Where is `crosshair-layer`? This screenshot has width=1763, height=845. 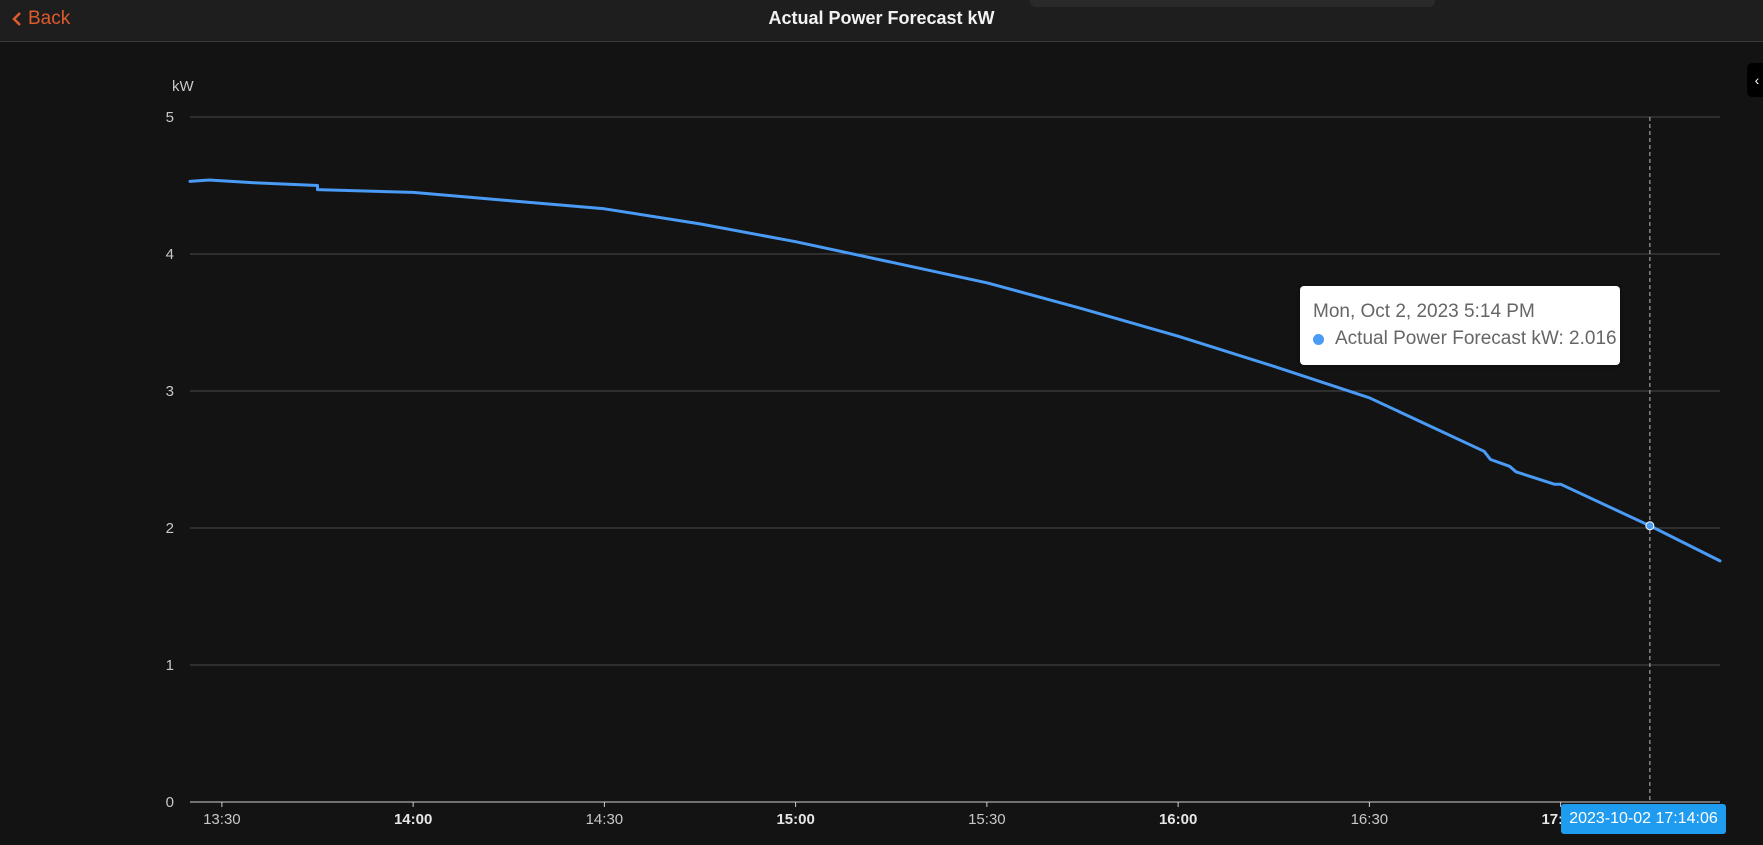
crosshair-layer is located at coordinates (1650, 459).